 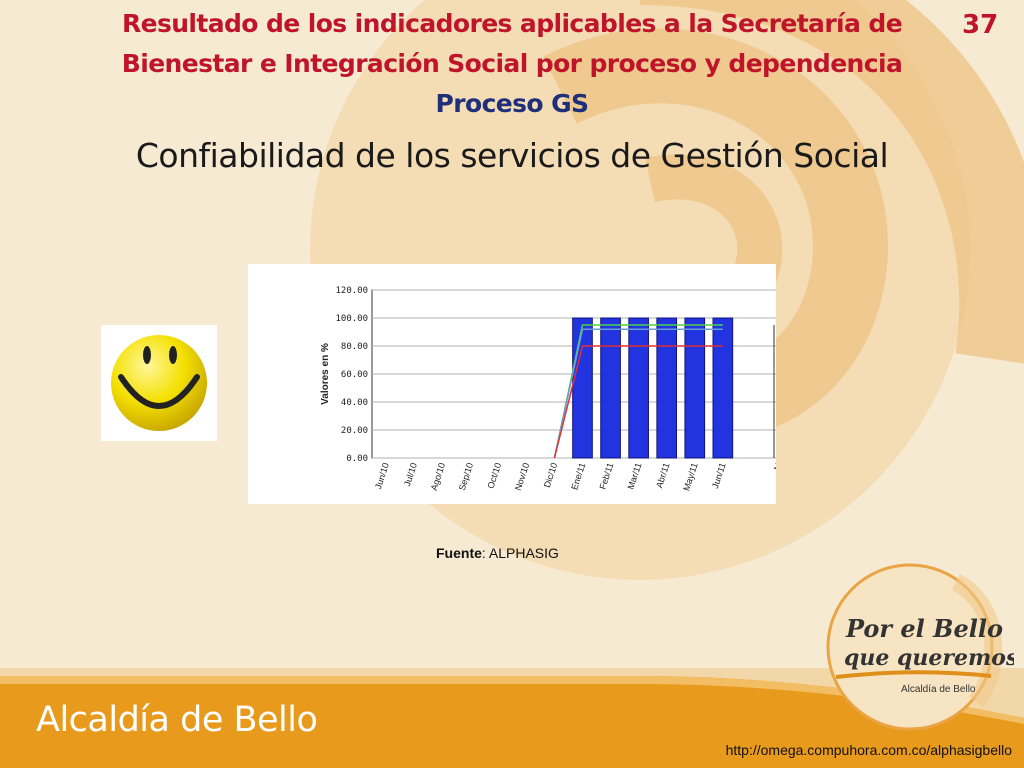 What do you see at coordinates (159, 383) in the screenshot?
I see `smiley-face-icon` at bounding box center [159, 383].